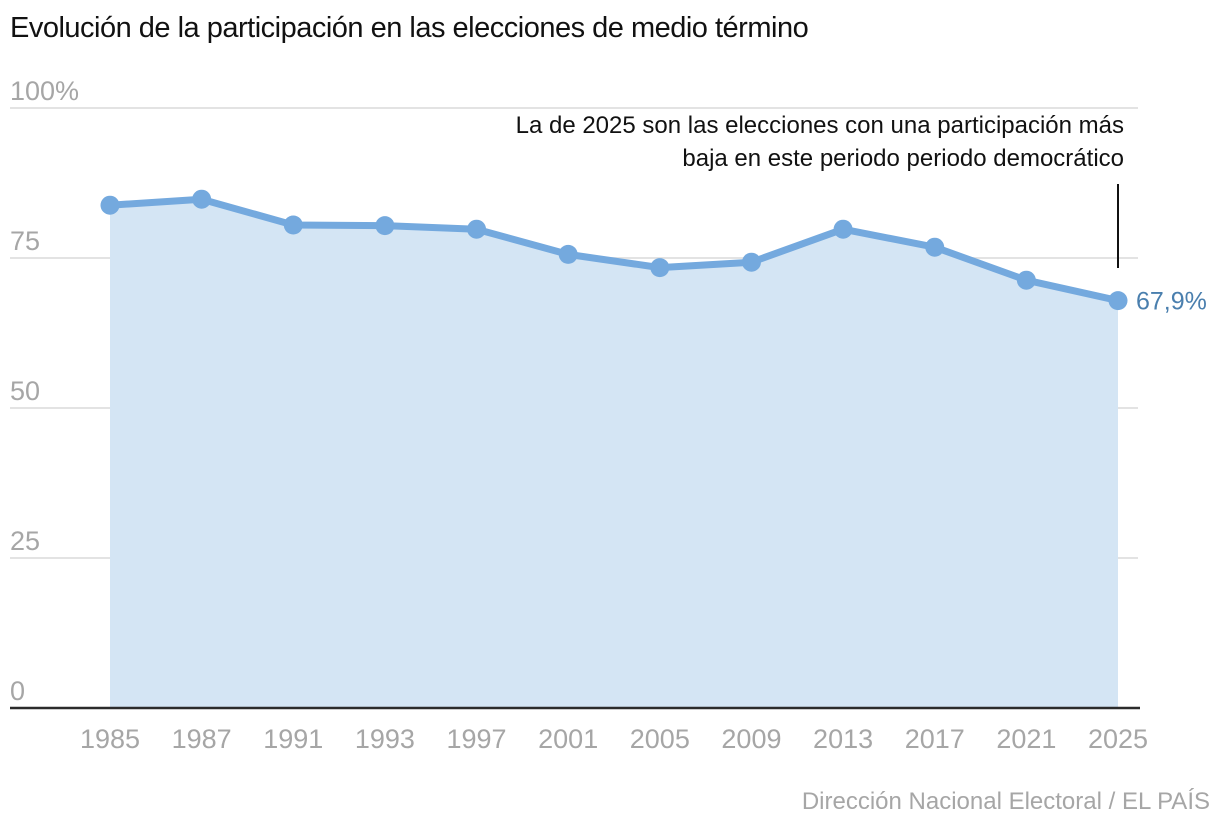  I want to click on x-tick-label: 1991, so click(293, 739).